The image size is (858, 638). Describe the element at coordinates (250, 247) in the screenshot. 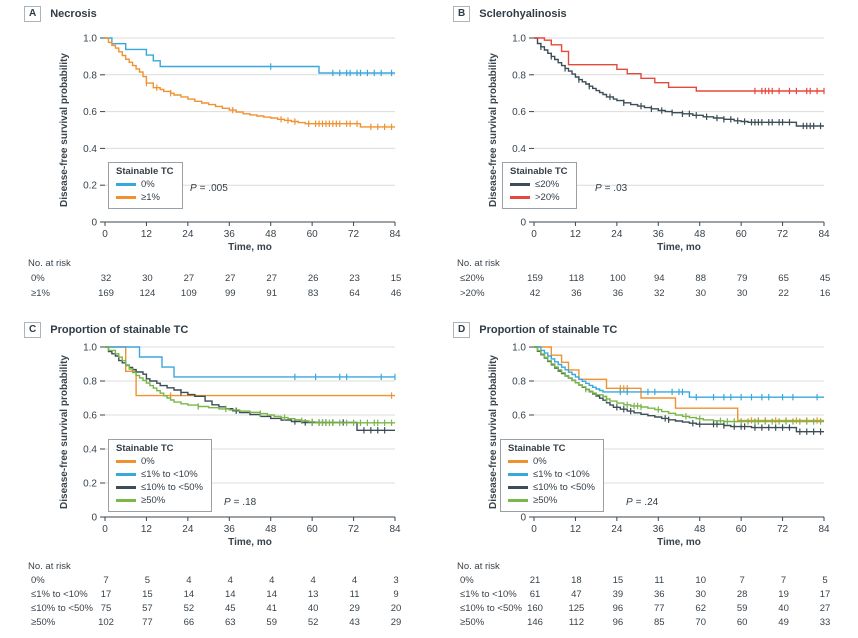

I see `x-axis-title: Time, mo` at that location.